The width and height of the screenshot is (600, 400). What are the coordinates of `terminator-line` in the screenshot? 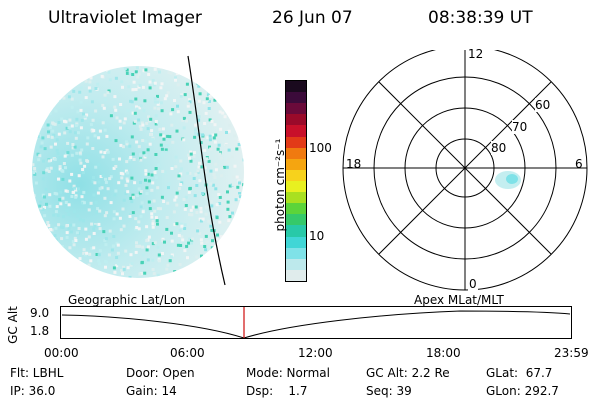 It's located at (206, 170).